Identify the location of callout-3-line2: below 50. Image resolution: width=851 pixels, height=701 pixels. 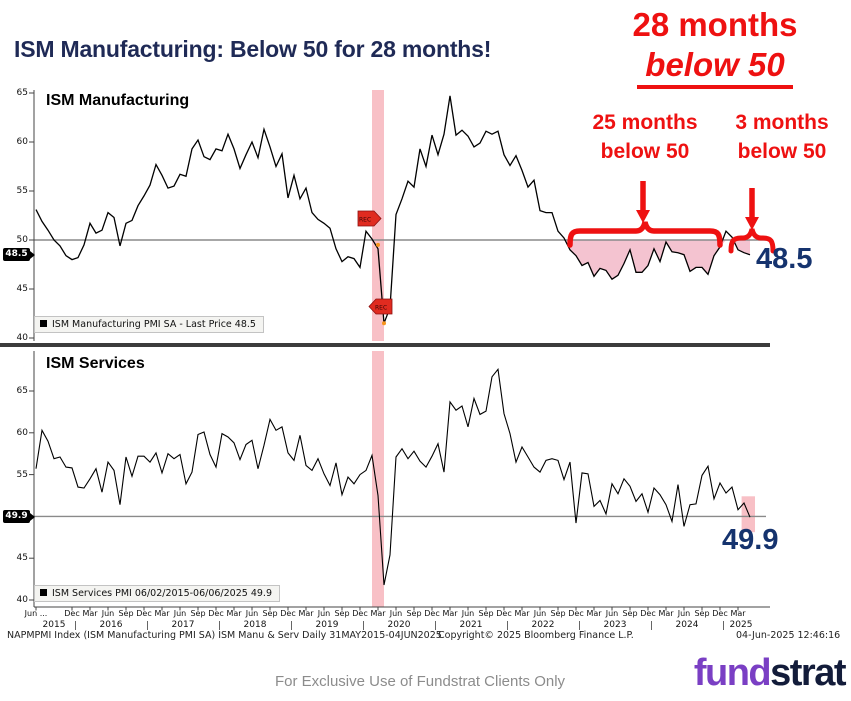
(782, 151).